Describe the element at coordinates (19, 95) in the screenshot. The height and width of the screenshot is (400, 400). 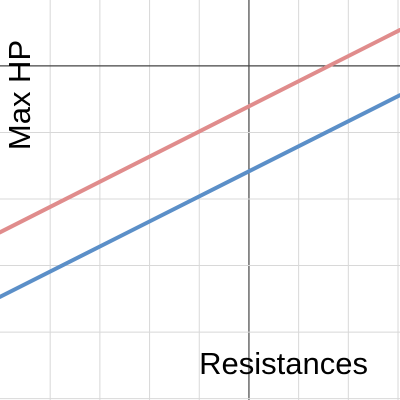
I see `y-axis-label: Max HP` at that location.